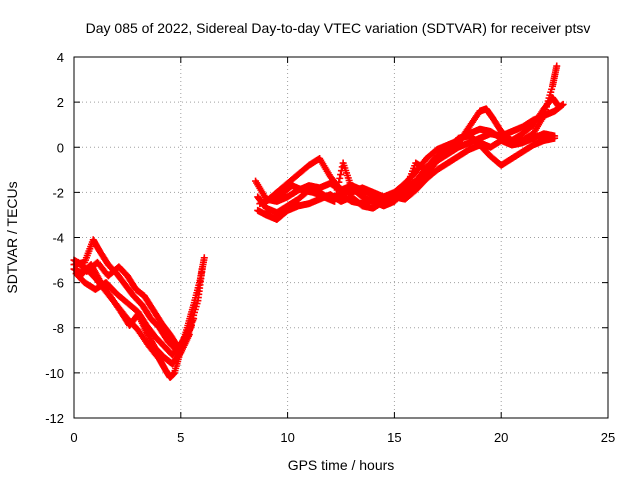 This screenshot has width=640, height=480. What do you see at coordinates (54, 418) in the screenshot?
I see `y-tick-label: -12` at bounding box center [54, 418].